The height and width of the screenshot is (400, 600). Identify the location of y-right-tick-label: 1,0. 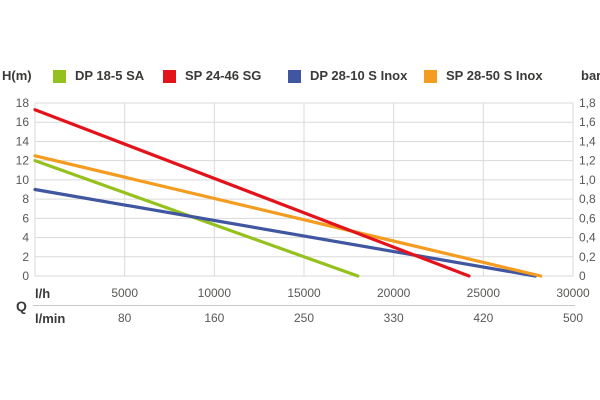
(587, 180).